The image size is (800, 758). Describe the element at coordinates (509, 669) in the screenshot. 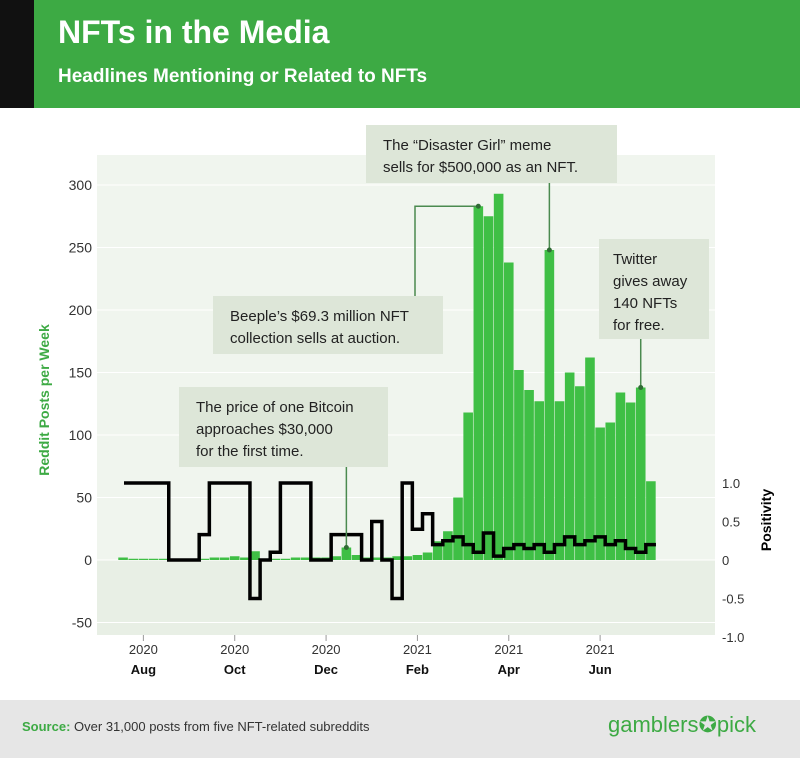

I see `x-tick-month: Apr` at that location.